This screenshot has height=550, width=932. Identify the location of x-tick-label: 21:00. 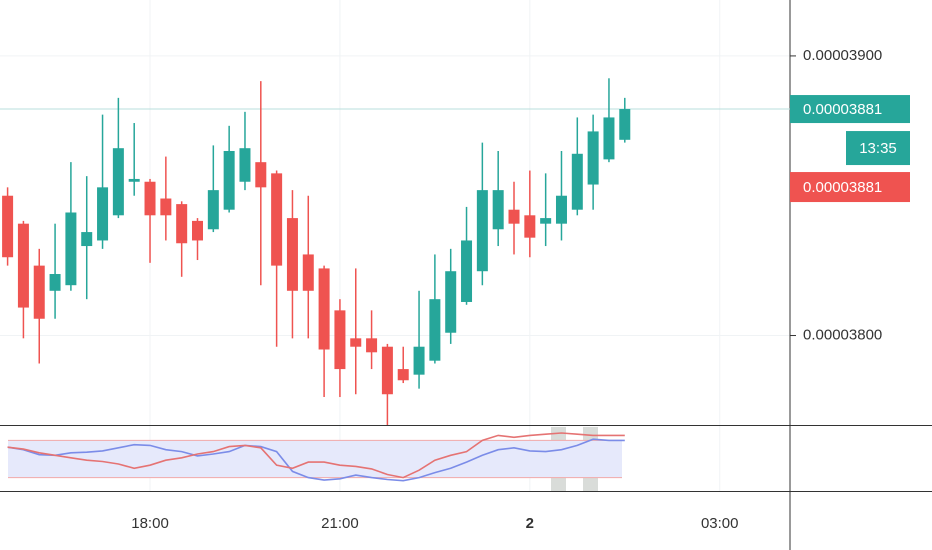
(340, 523).